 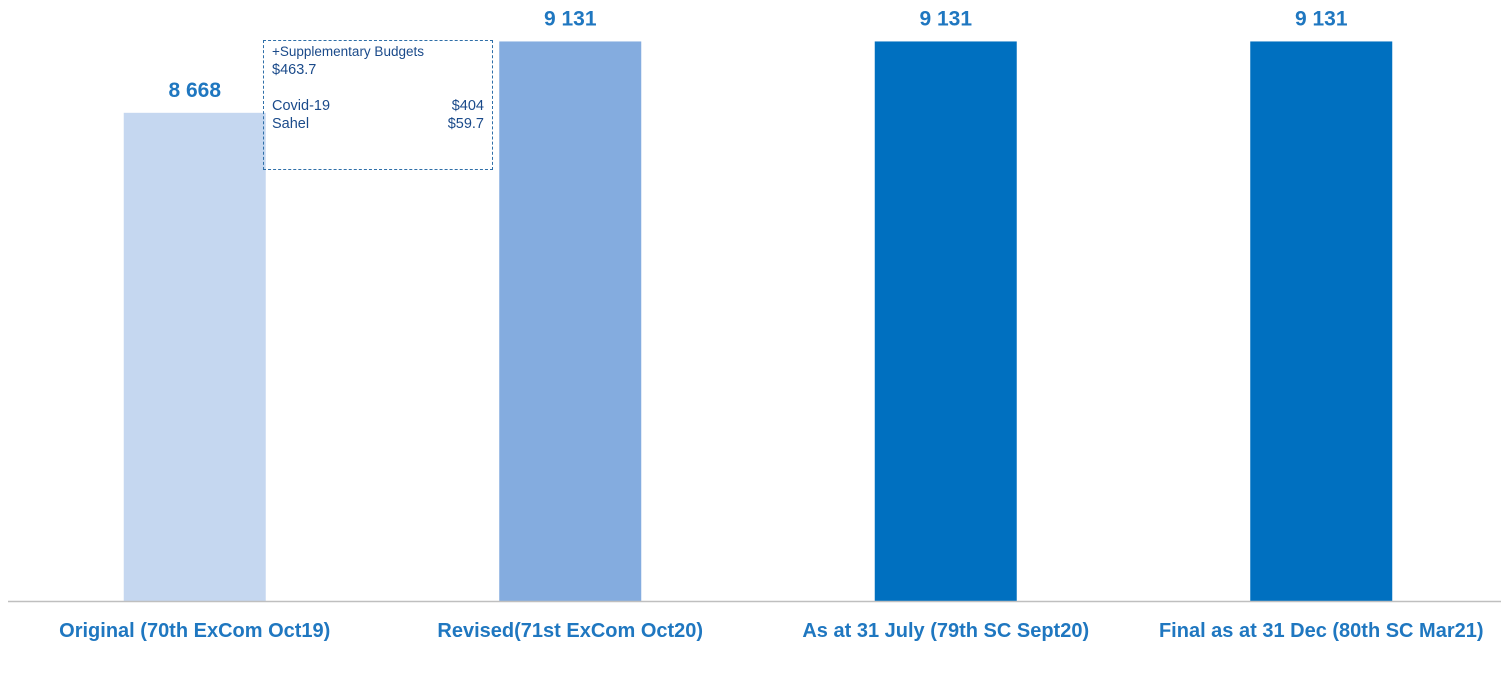 What do you see at coordinates (294, 70) in the screenshot?
I see `annotation-total: $463.7` at bounding box center [294, 70].